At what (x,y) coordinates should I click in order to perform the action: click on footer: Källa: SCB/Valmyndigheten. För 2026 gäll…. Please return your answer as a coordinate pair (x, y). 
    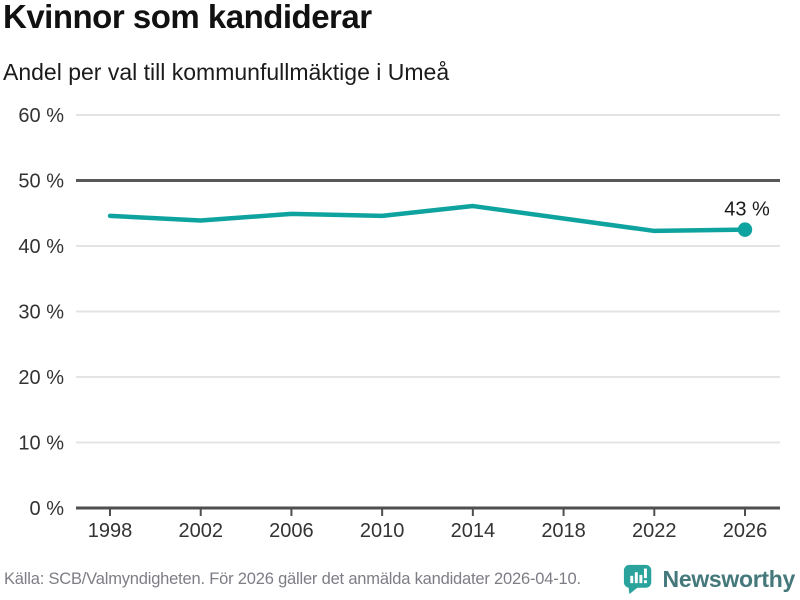
    Looking at the image, I should click on (399, 579).